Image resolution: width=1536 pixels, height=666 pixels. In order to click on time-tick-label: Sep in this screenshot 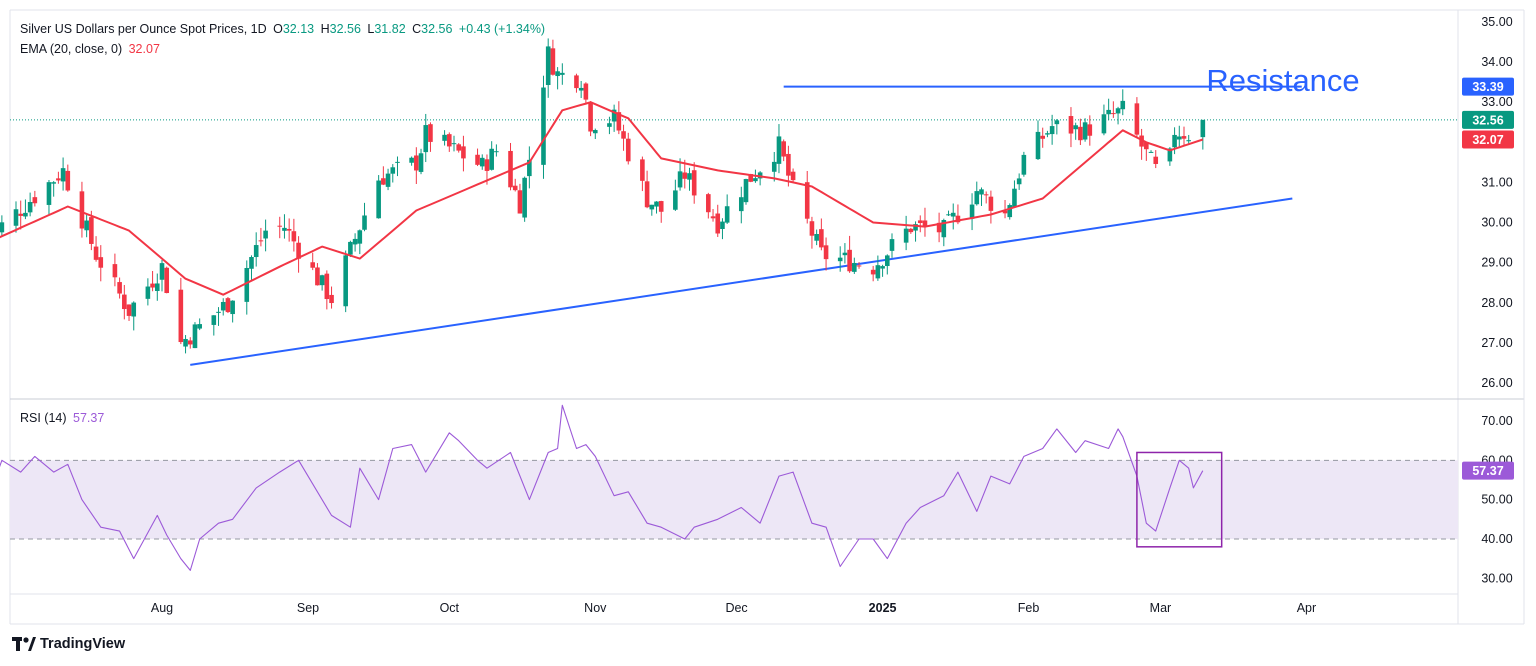, I will do `click(308, 608)`.